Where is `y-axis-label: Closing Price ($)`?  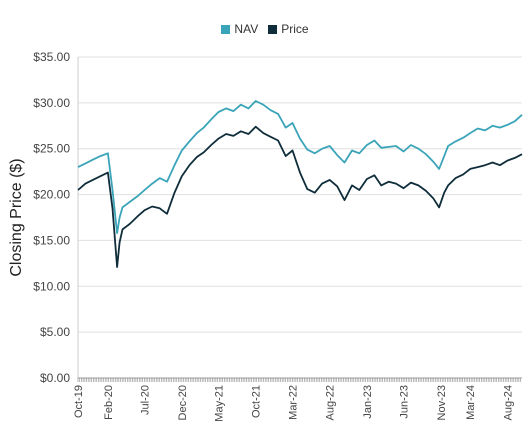 y-axis-label: Closing Price ($) is located at coordinates (16, 217).